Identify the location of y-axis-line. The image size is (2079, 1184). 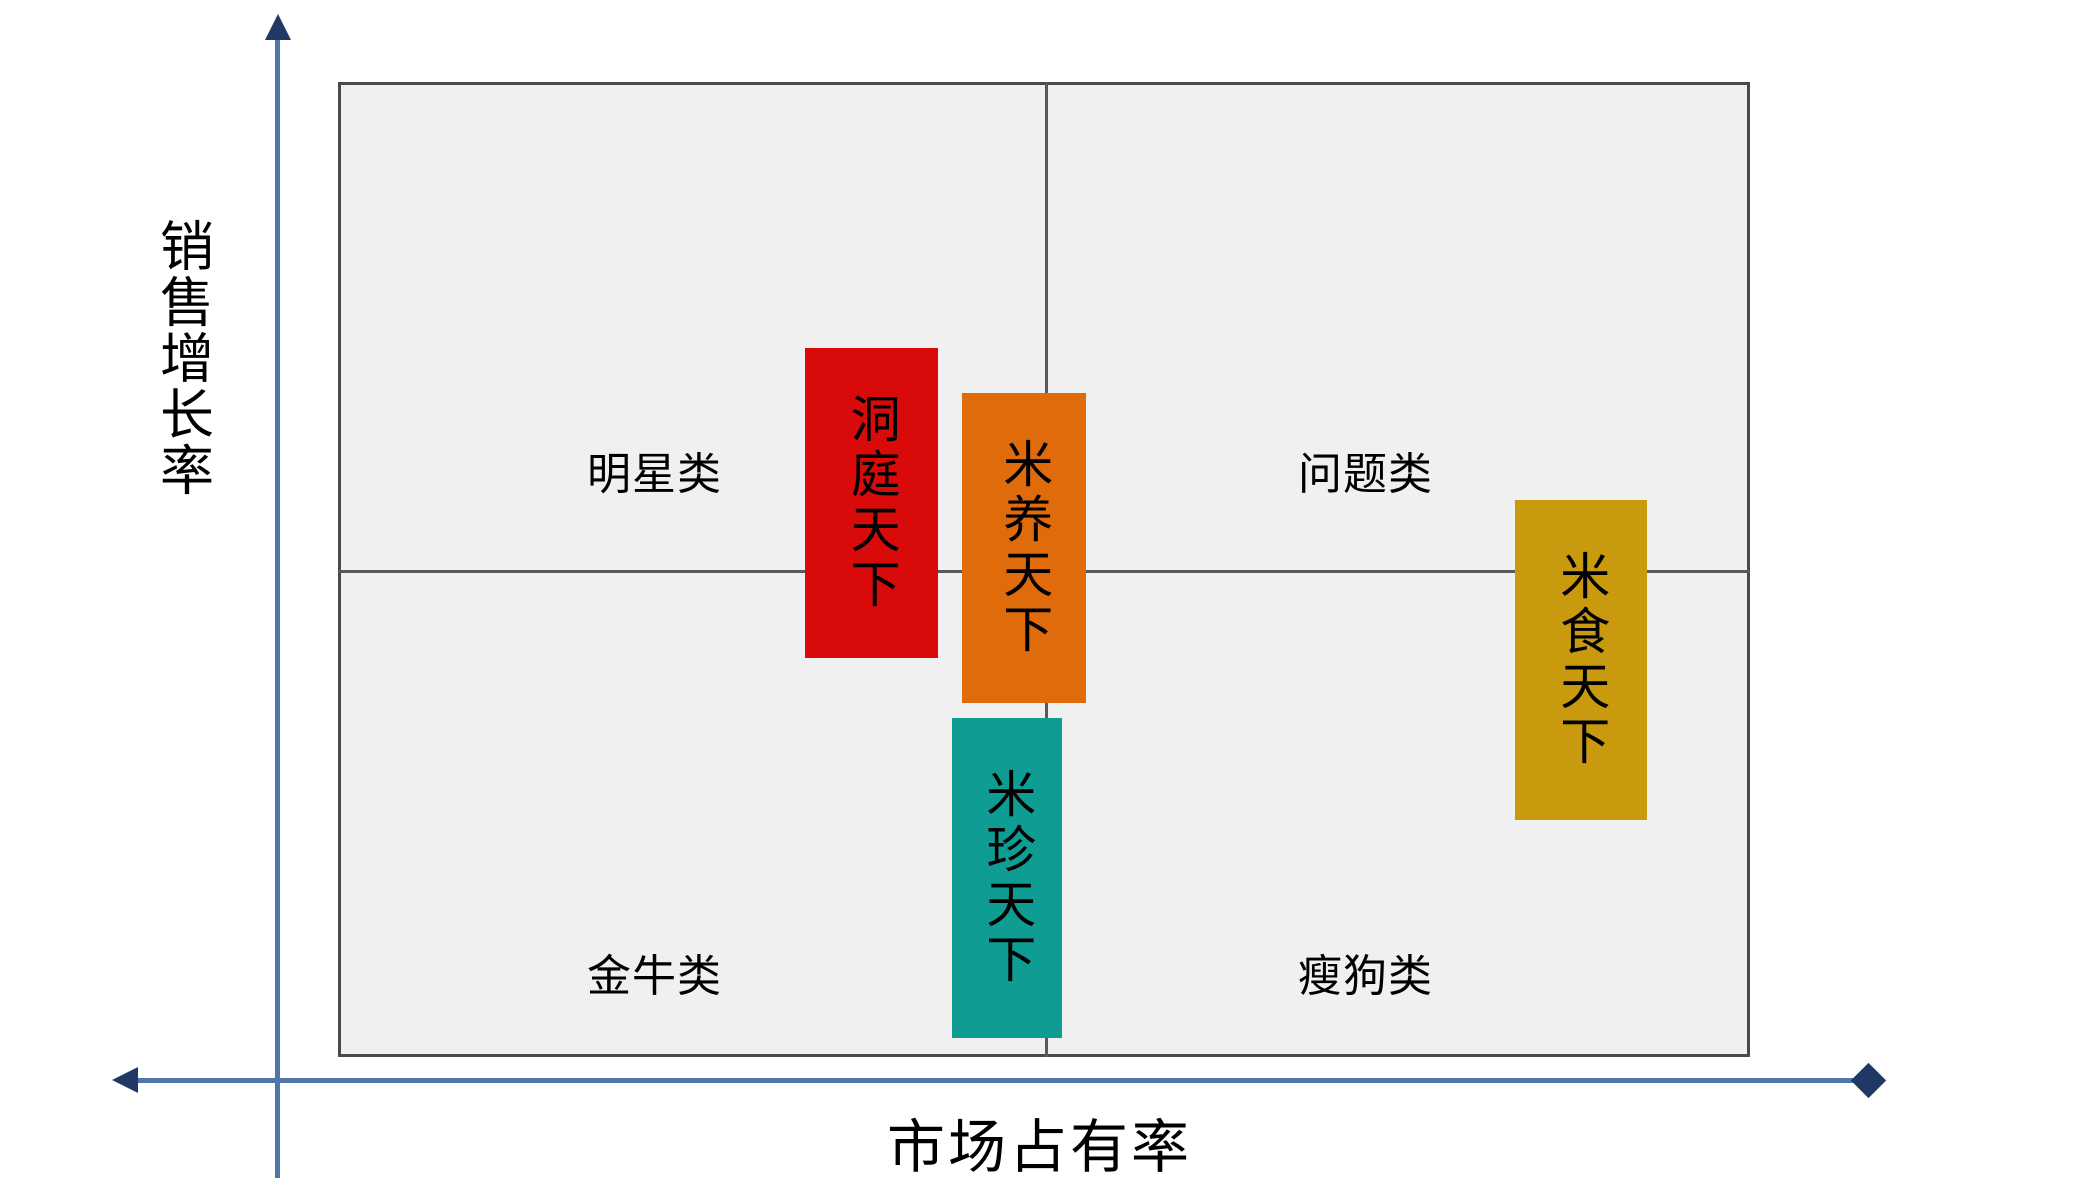
(277, 604).